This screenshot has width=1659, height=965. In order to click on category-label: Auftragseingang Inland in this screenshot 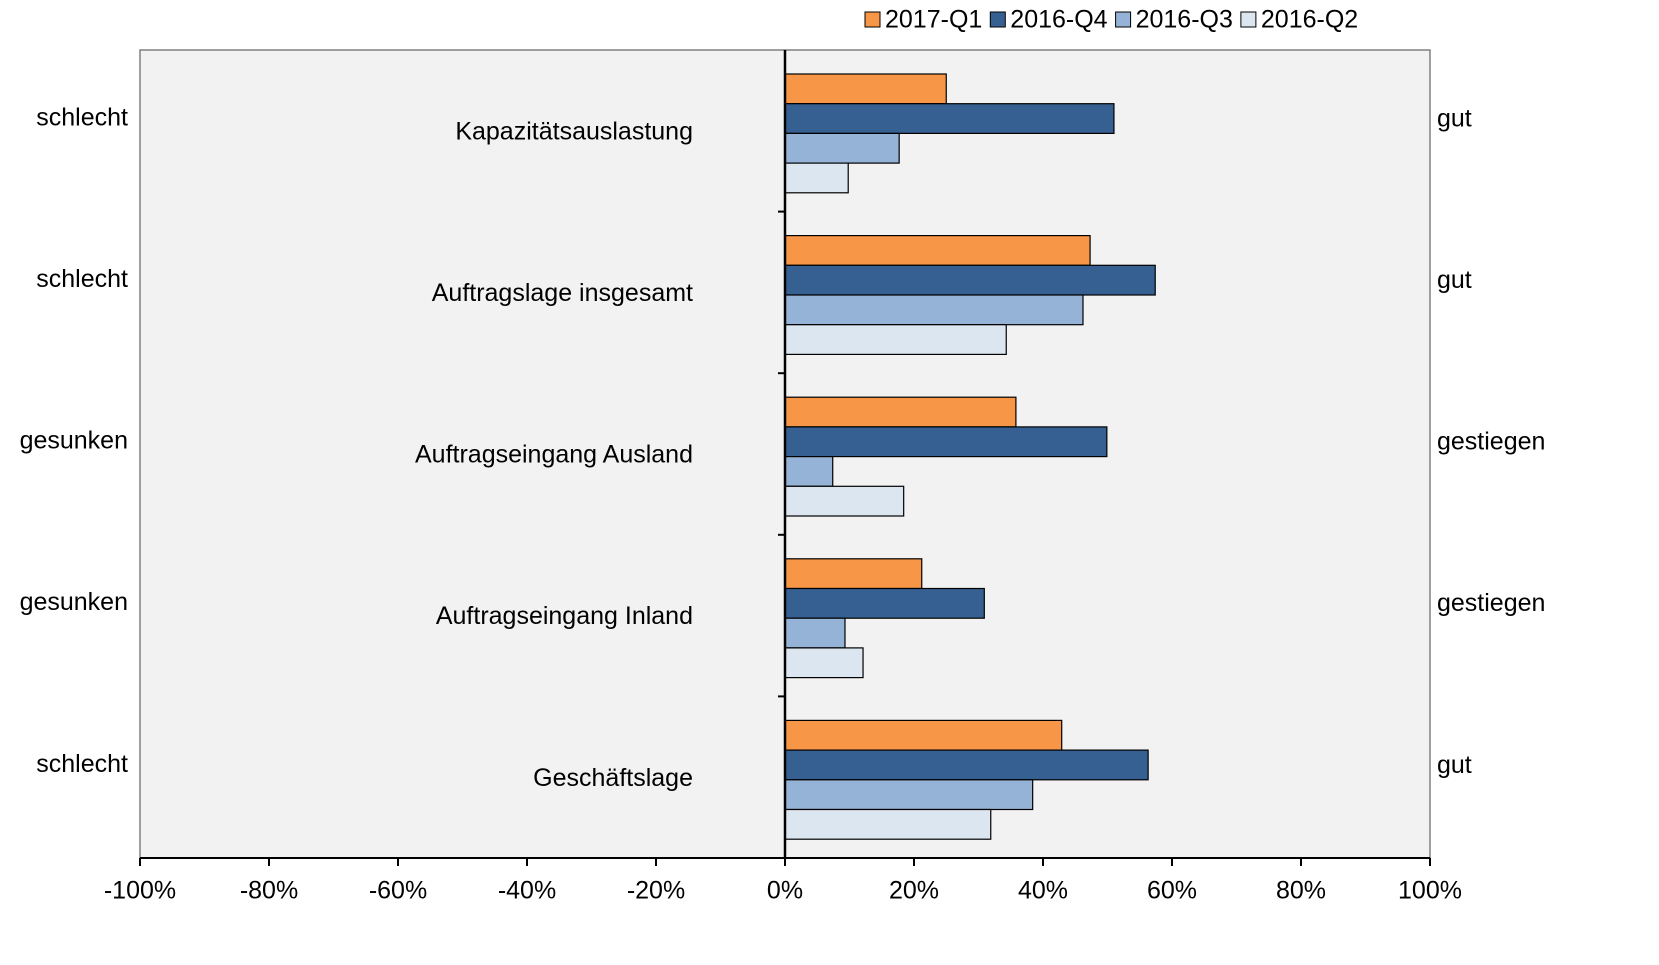, I will do `click(564, 616)`.